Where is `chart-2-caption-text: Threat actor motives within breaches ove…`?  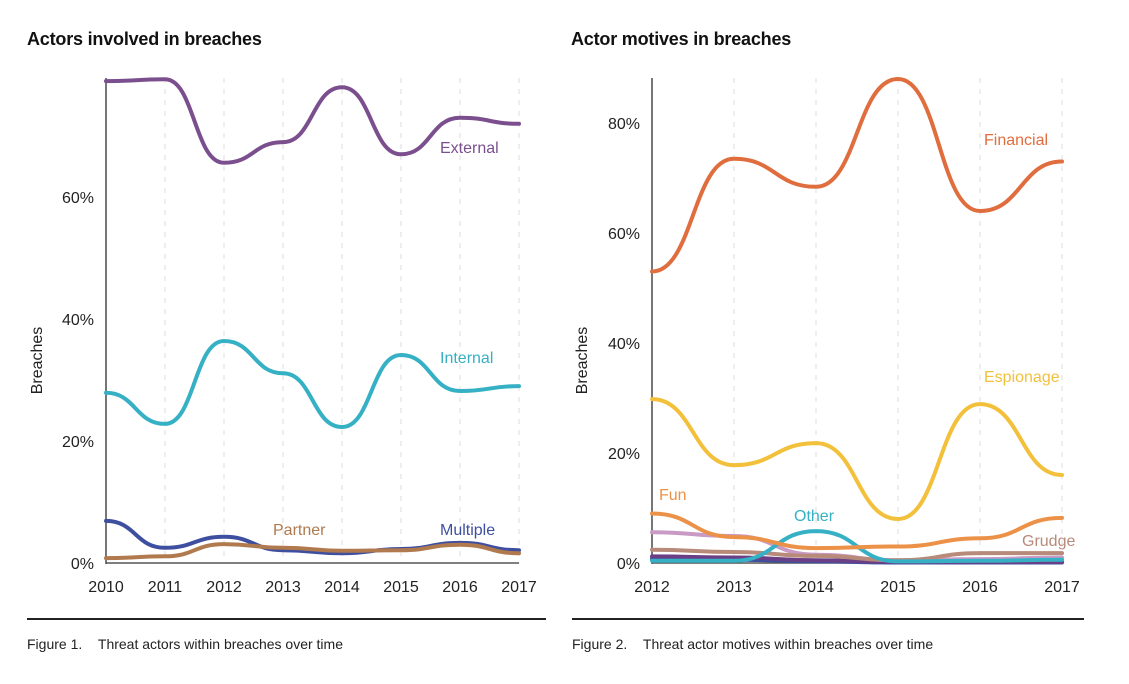 chart-2-caption-text: Threat actor motives within breaches ove… is located at coordinates (788, 644).